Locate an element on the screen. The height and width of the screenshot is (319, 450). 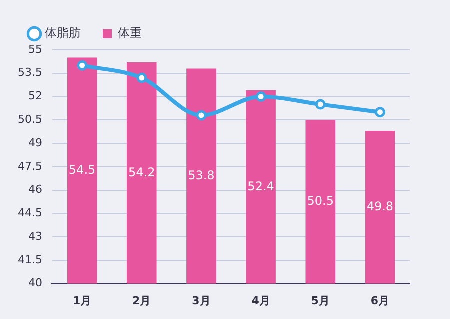
y-tick-label: 53.5 is located at coordinates (30, 73).